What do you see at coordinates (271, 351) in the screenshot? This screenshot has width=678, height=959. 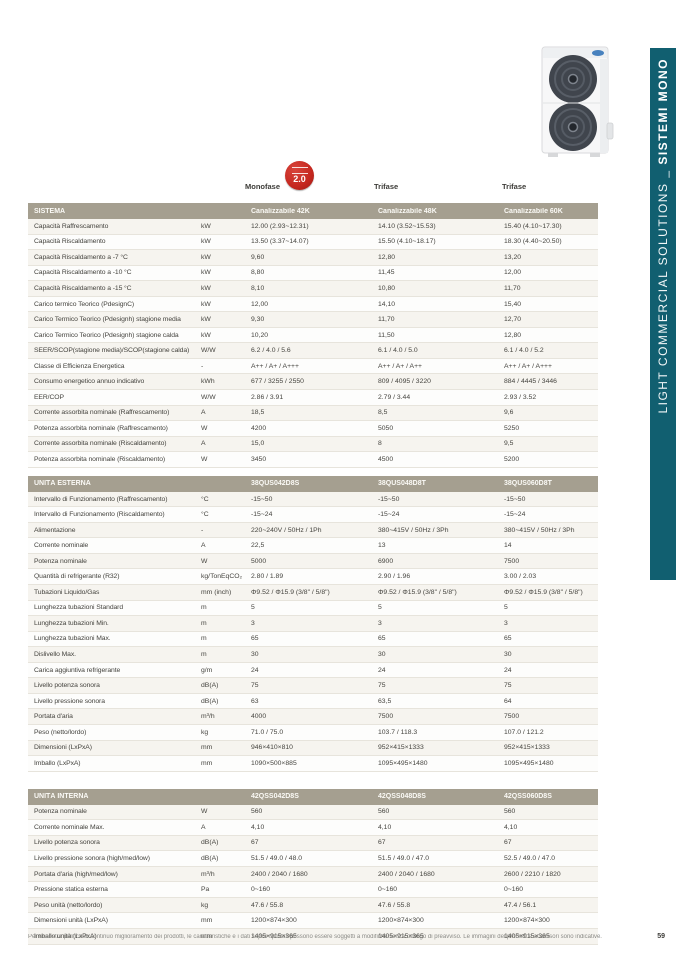 I see `spec-value-0: 6.2 / 4.0 / 5.6` at bounding box center [271, 351].